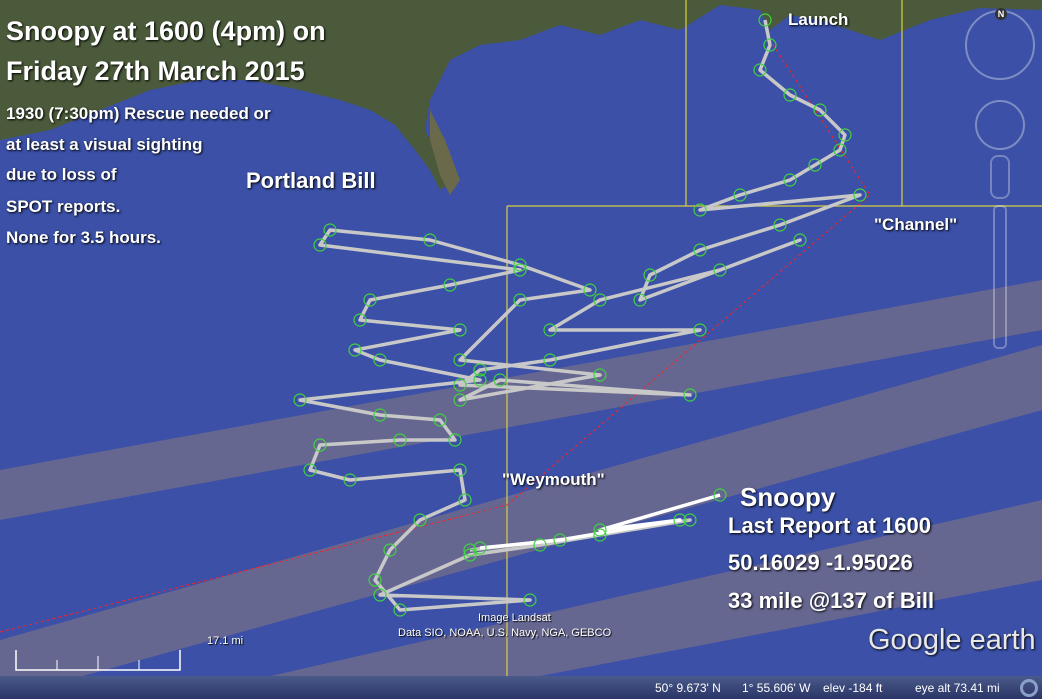  Describe the element at coordinates (688, 688) in the screenshot. I see `status-latitude: 50° 9.673' N` at that location.